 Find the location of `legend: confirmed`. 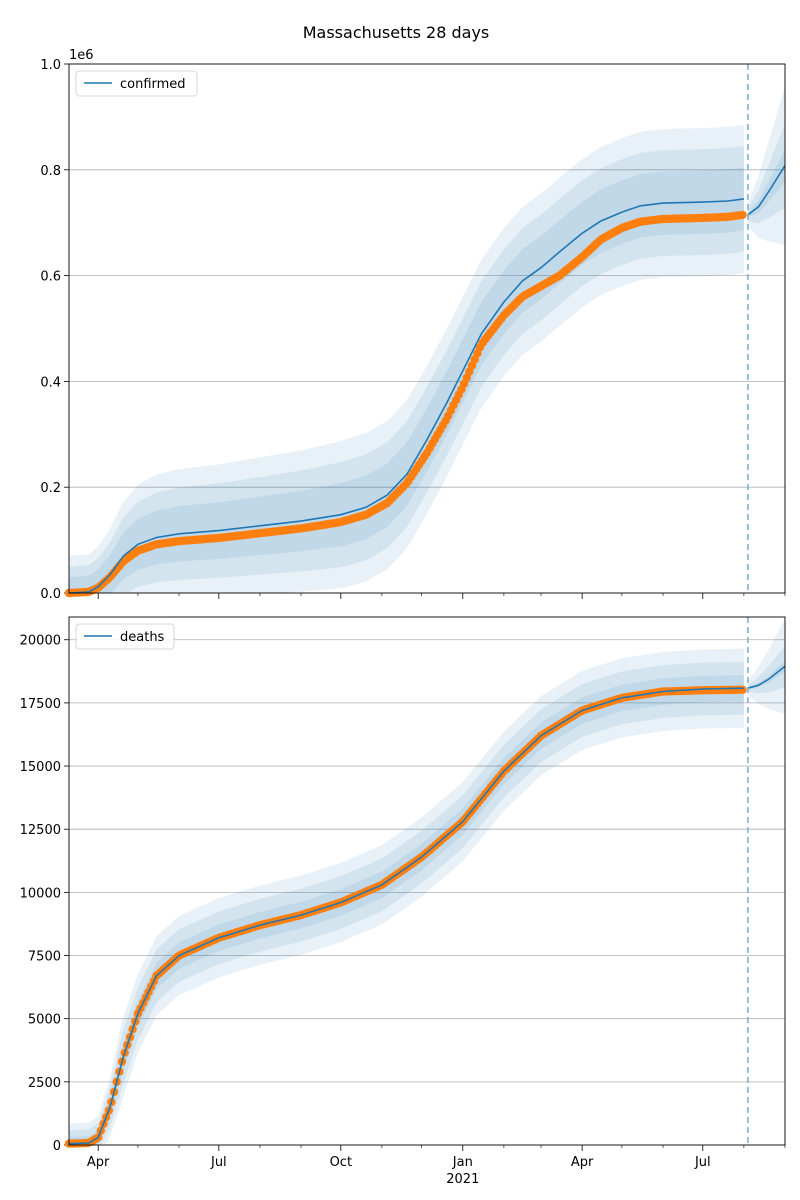

legend: confirmed is located at coordinates (136, 83).